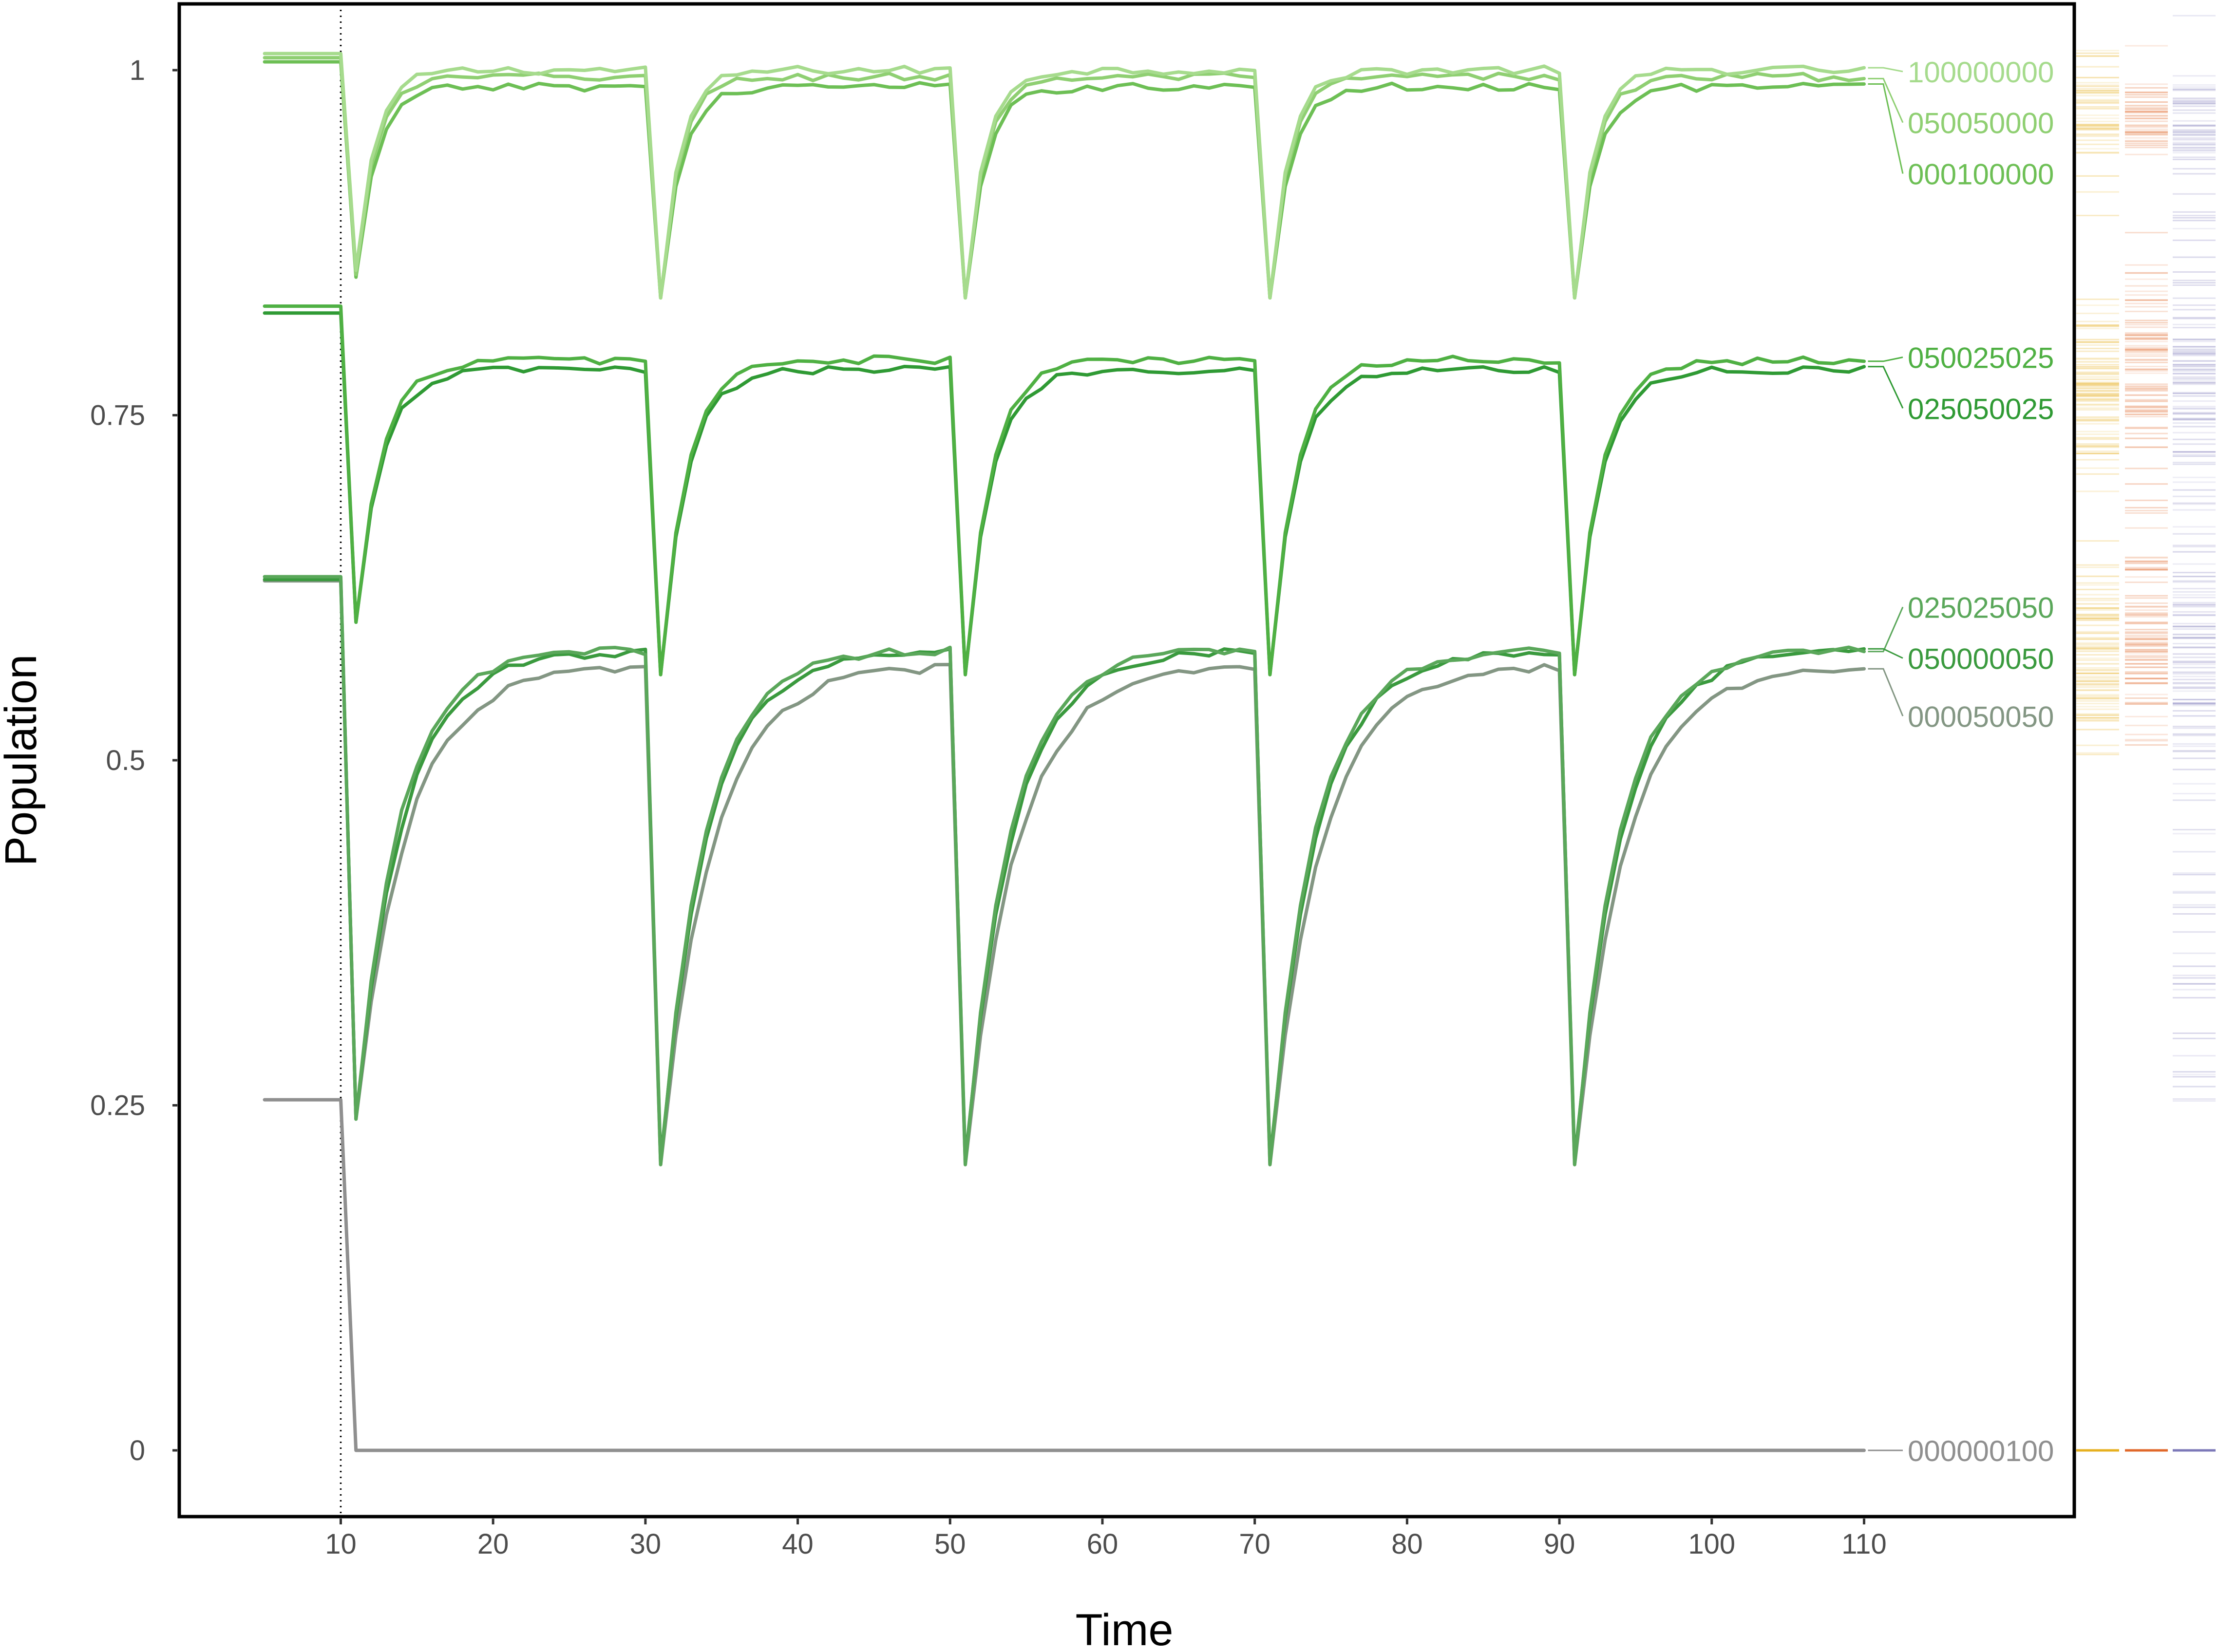 Image resolution: width=2218 pixels, height=1652 pixels. Describe the element at coordinates (137, 71) in the screenshot. I see `y-tick-label: 1` at that location.